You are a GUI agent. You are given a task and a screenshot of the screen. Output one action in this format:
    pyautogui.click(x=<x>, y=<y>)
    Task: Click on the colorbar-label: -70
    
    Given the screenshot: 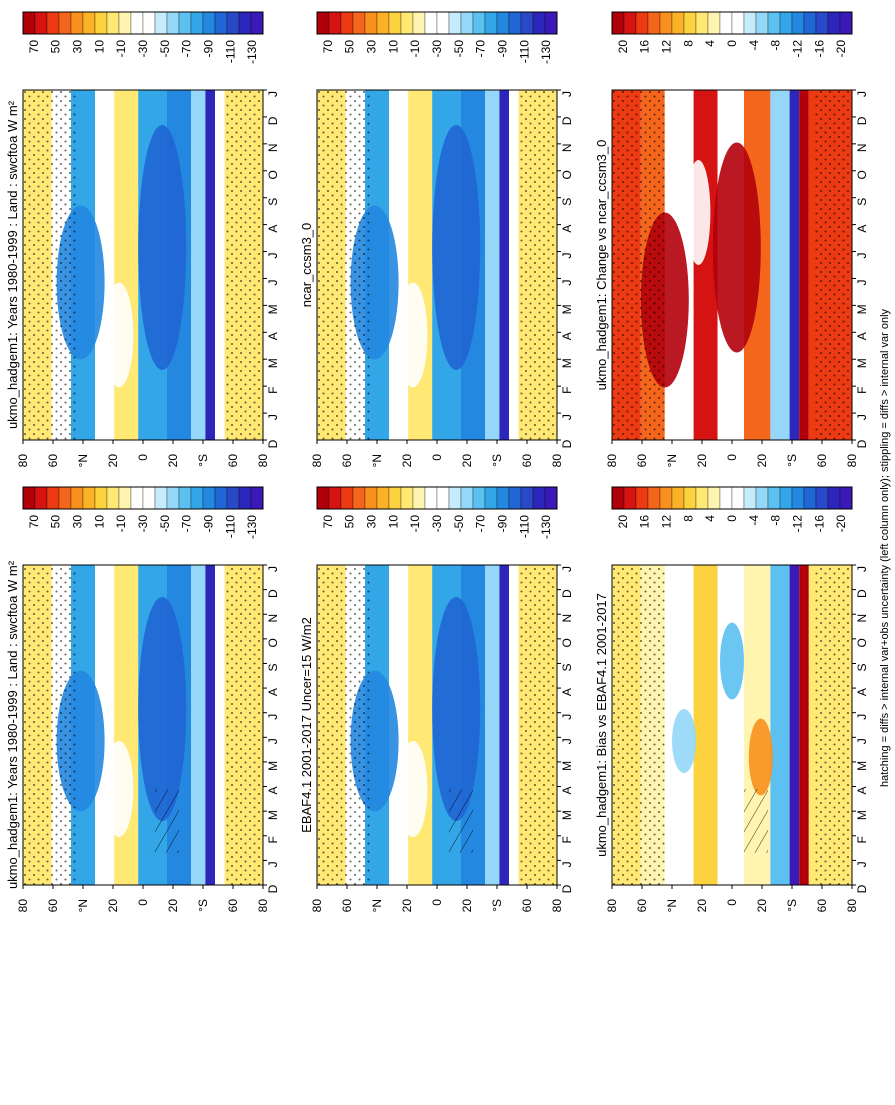 What is the action you would take?
    pyautogui.click(x=187, y=524)
    